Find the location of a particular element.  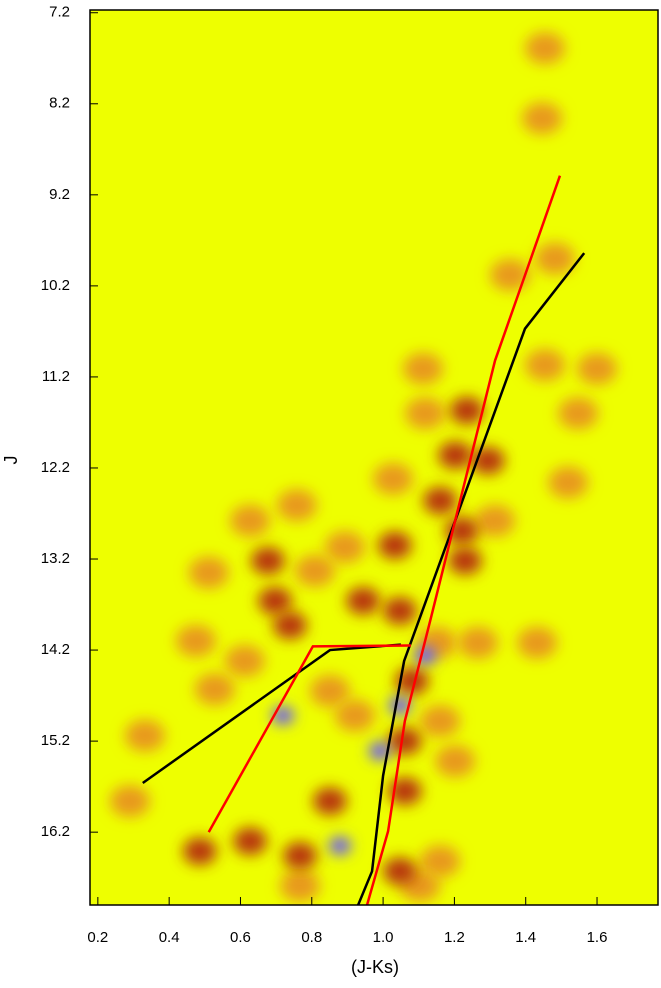

x-axis-label: (J-Ks) is located at coordinates (375, 967).